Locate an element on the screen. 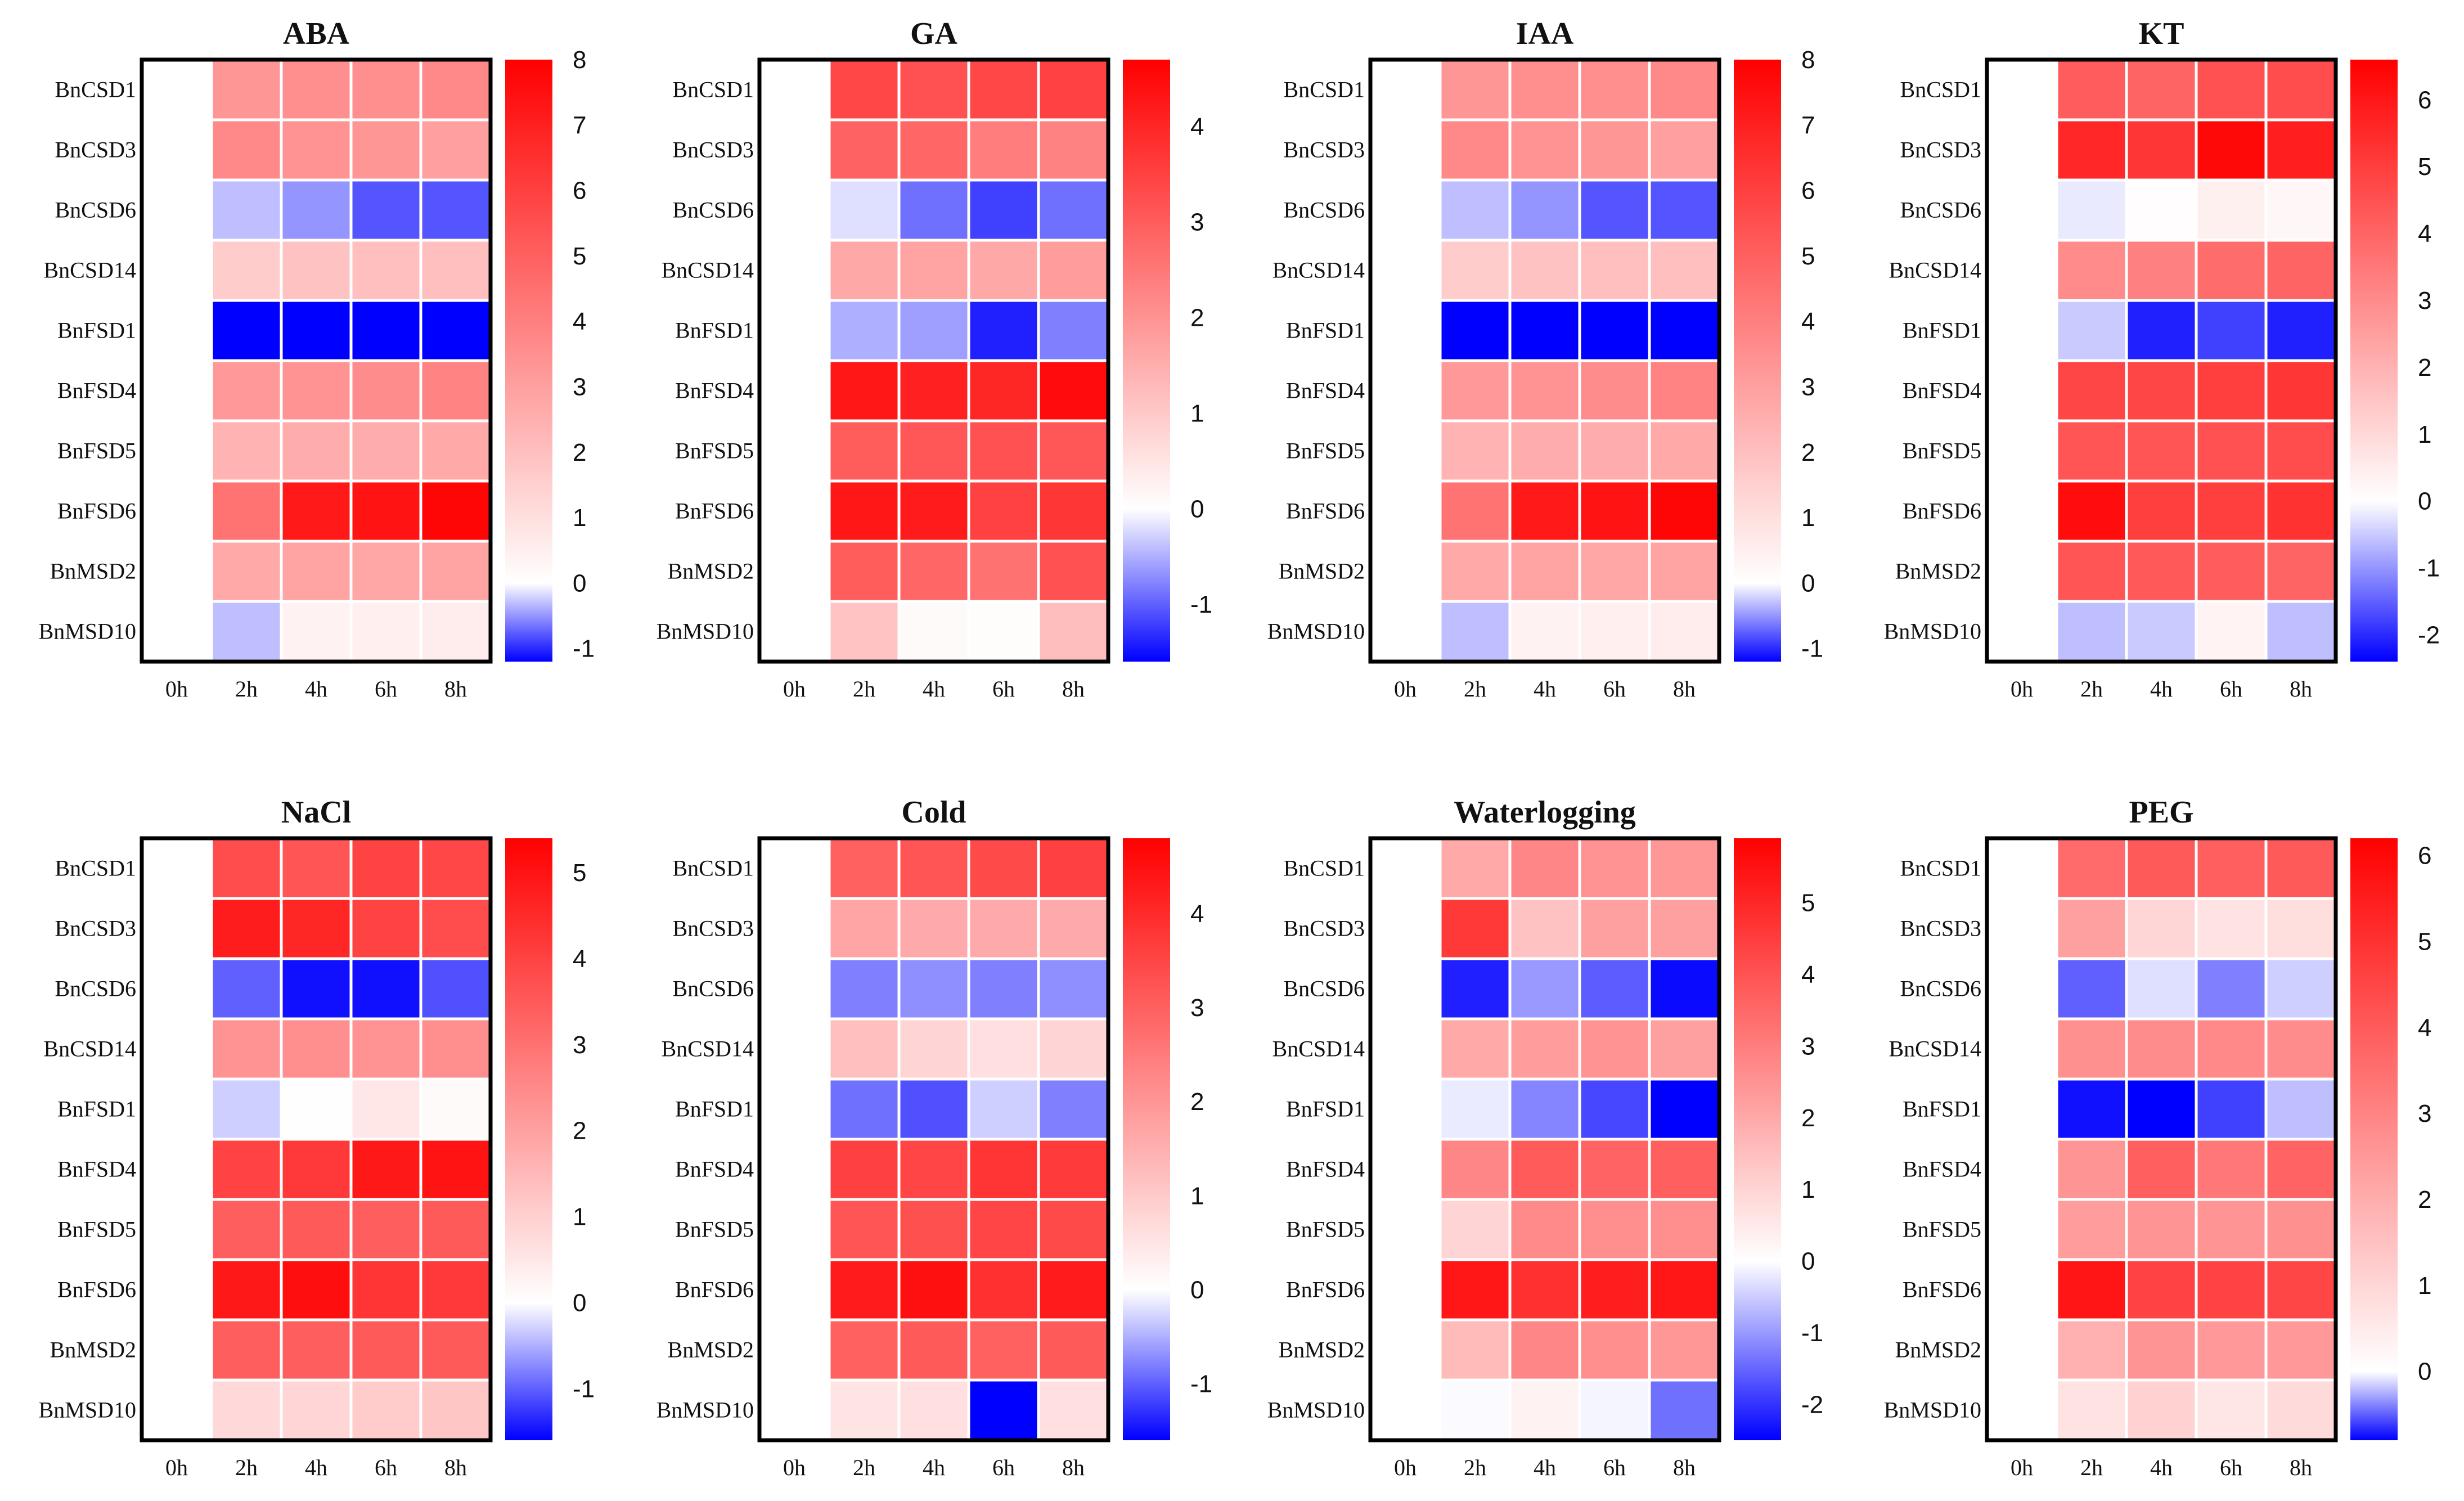 Image resolution: width=2464 pixels, height=1501 pixels. panel-title: NaCl is located at coordinates (316, 812).